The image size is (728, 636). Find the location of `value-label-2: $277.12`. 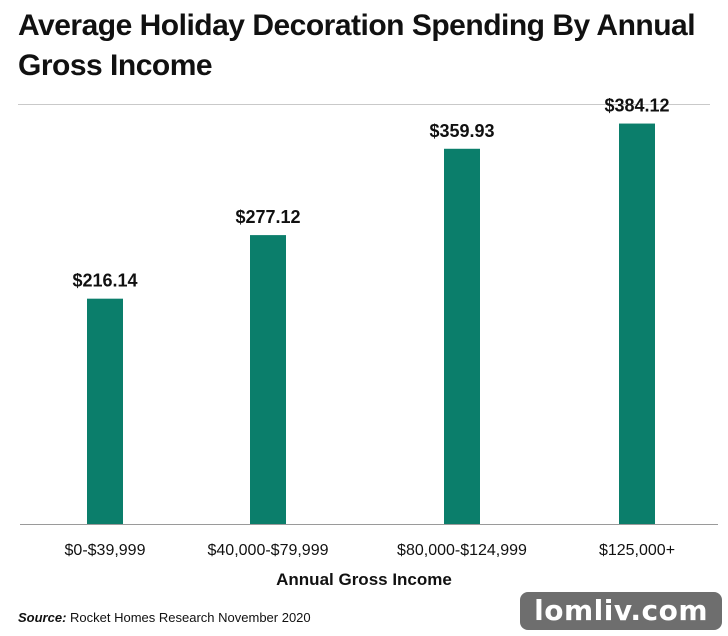

value-label-2: $277.12 is located at coordinates (267, 217).